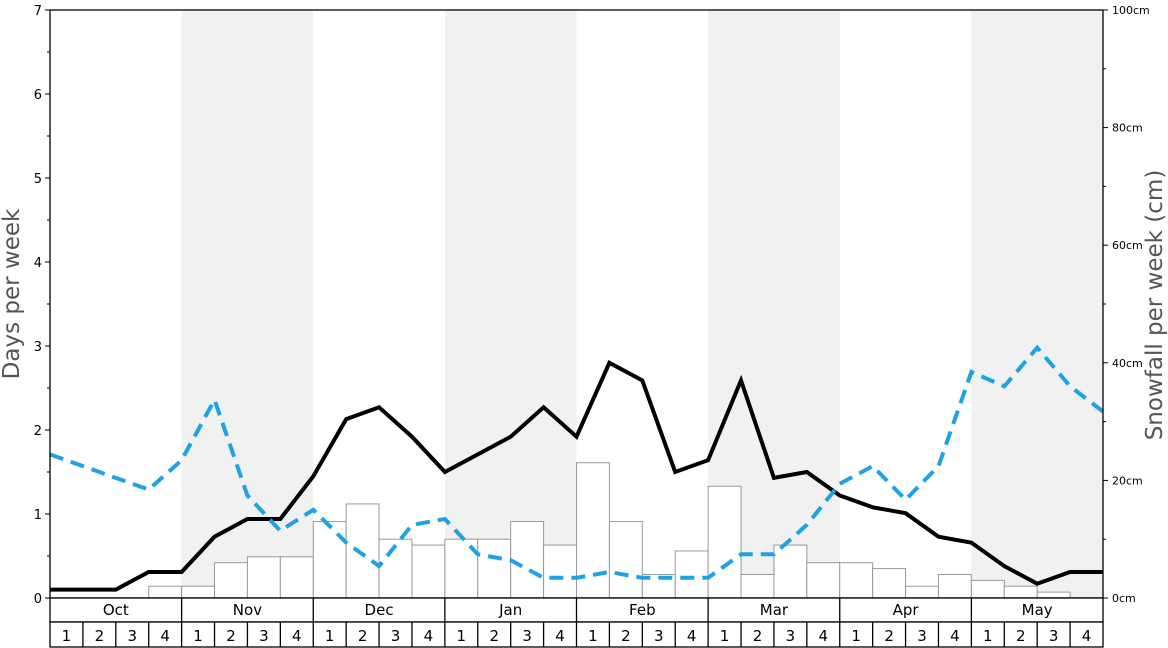 The width and height of the screenshot is (1168, 648). What do you see at coordinates (1124, 598) in the screenshot?
I see `right-tick-label: 0cm` at bounding box center [1124, 598].